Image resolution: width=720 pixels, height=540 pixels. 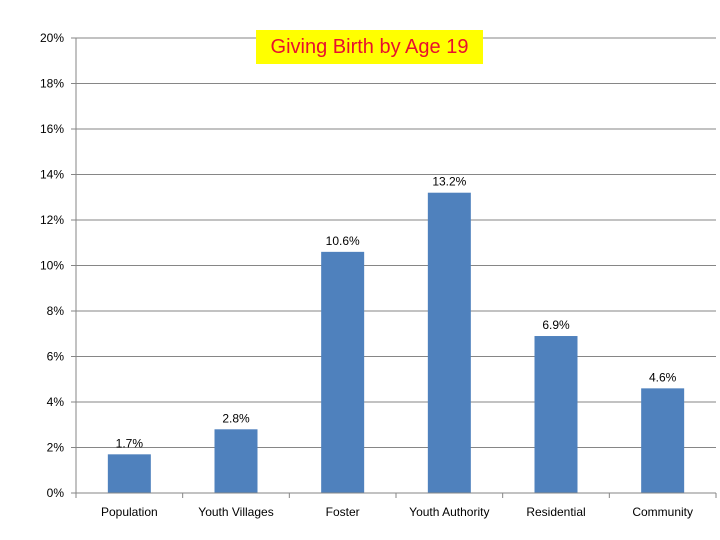 I want to click on y-tick-label: 4%, so click(x=56, y=402).